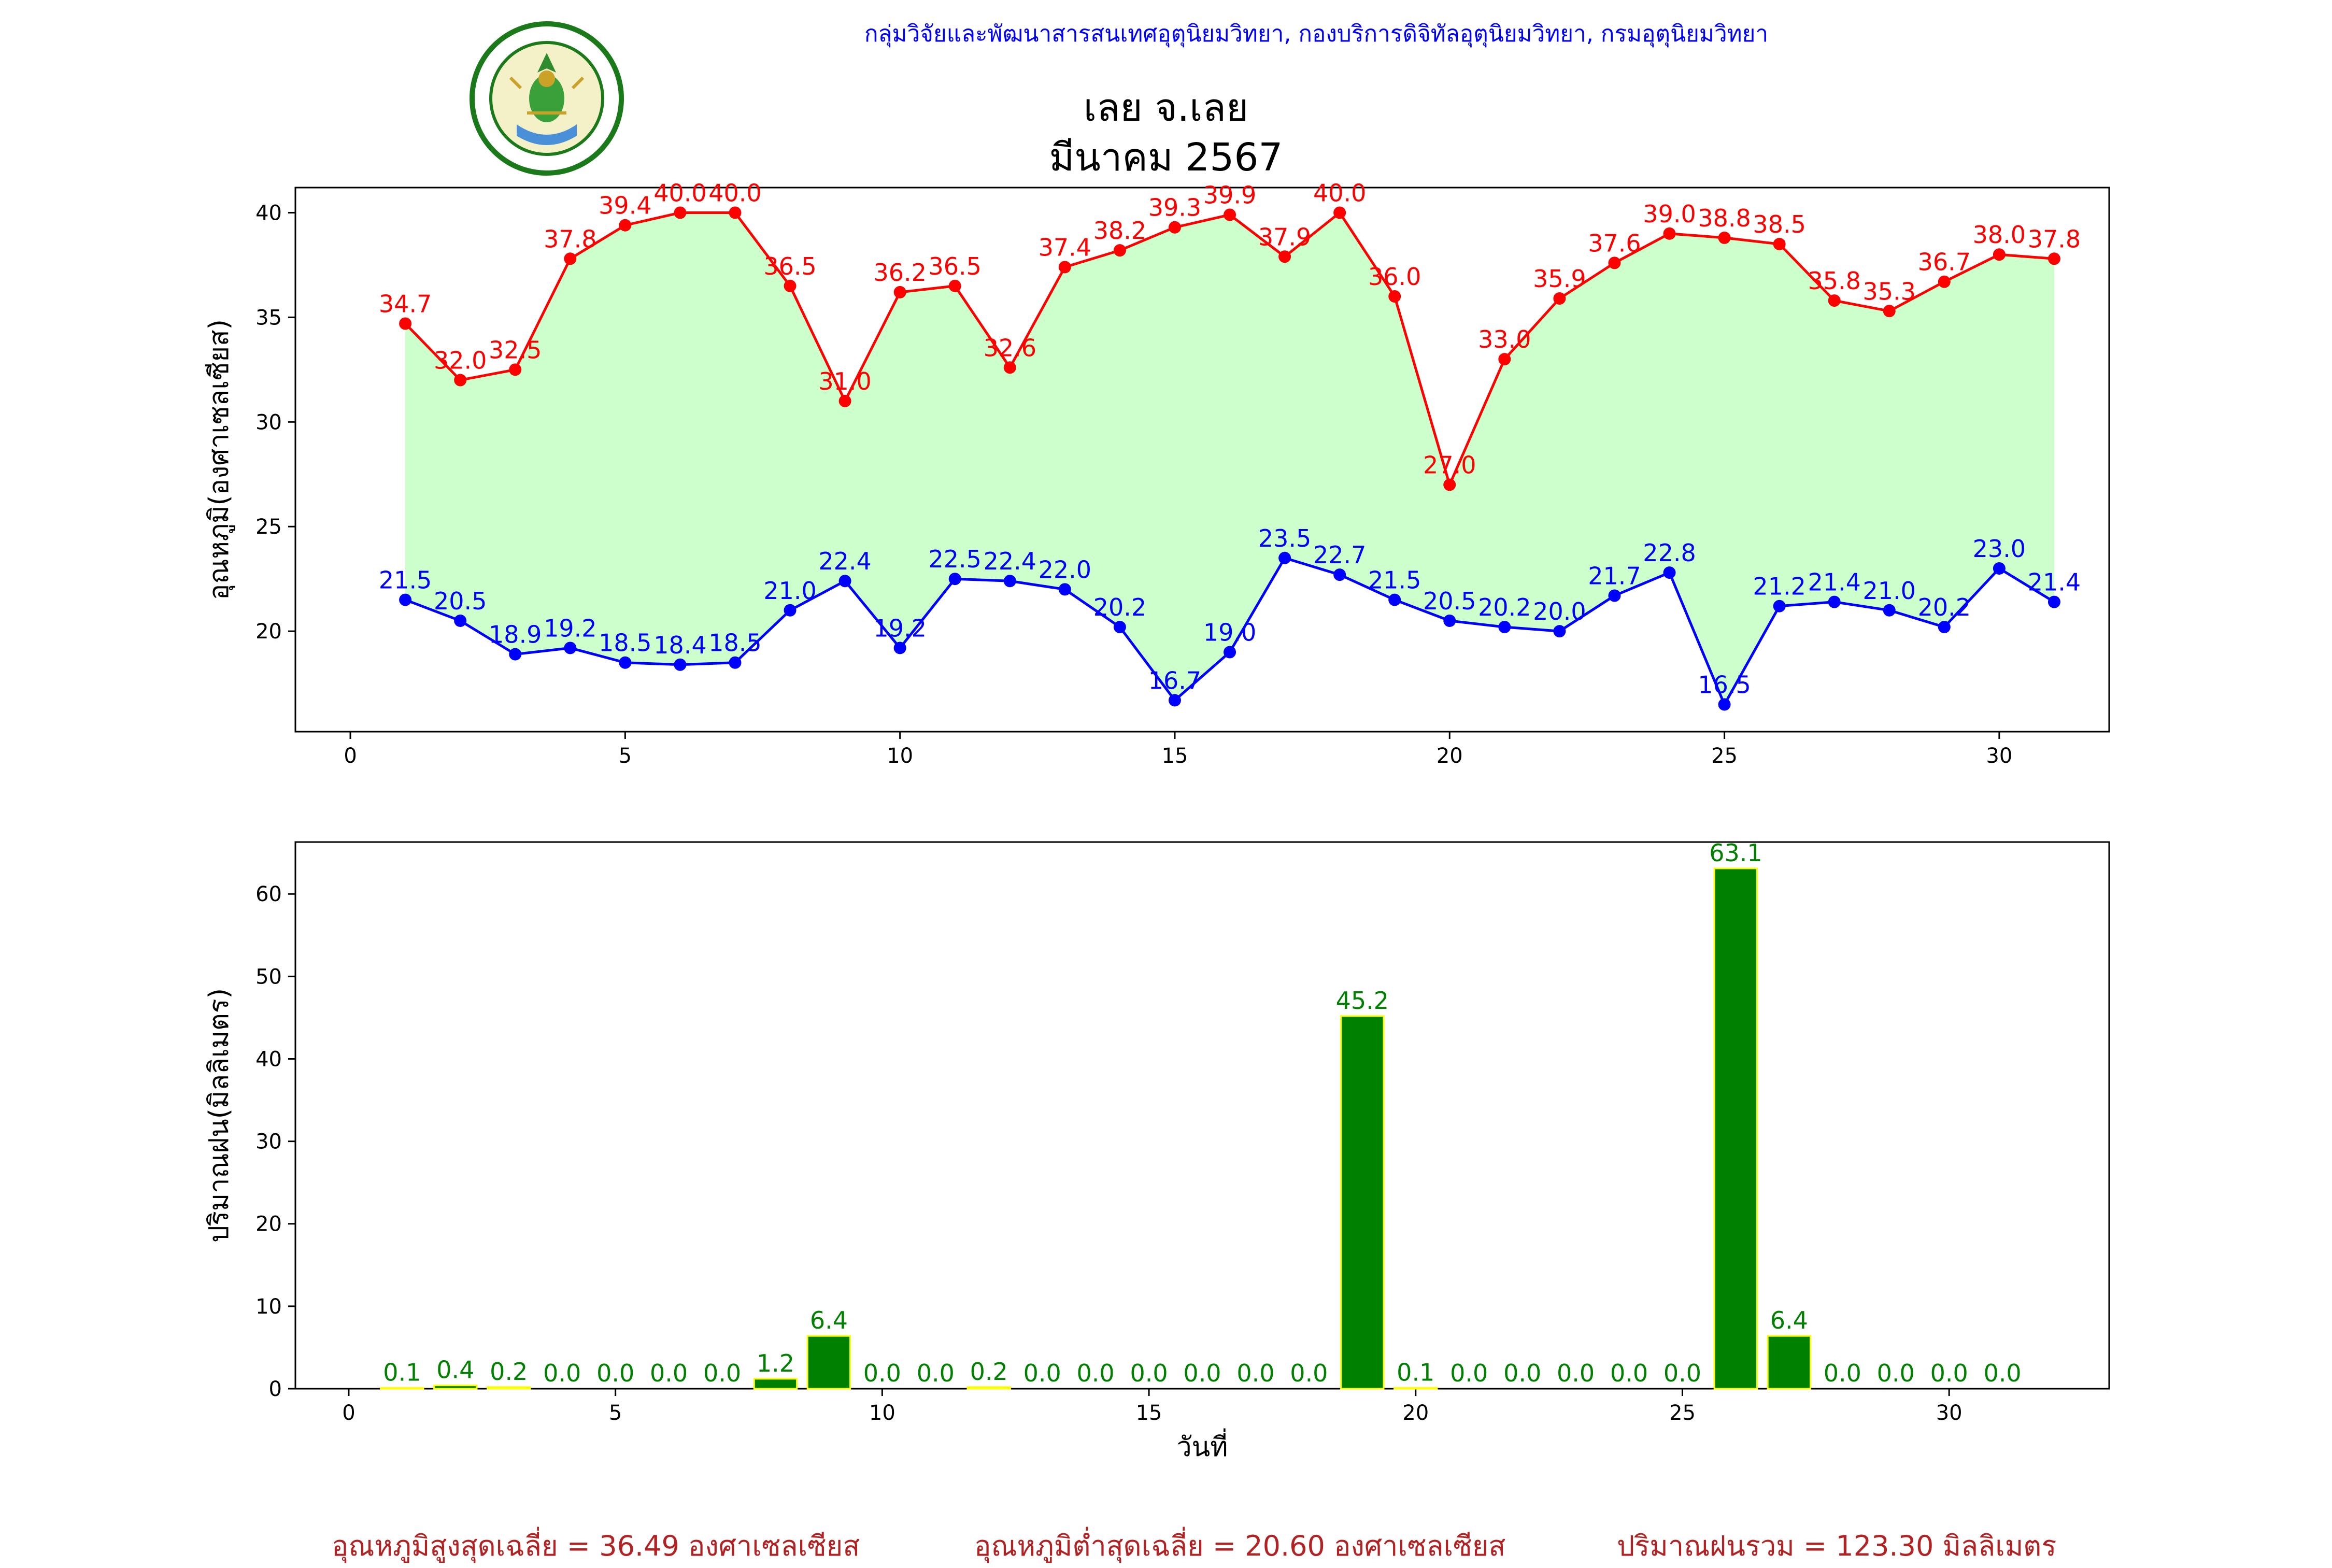  I want to click on rain-y-tick-label: 10, so click(268, 1307).